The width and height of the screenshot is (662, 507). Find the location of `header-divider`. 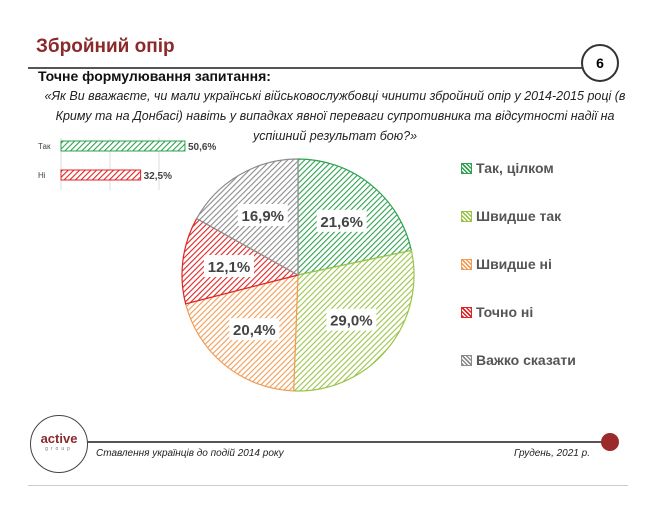

header-divider is located at coordinates (305, 68).